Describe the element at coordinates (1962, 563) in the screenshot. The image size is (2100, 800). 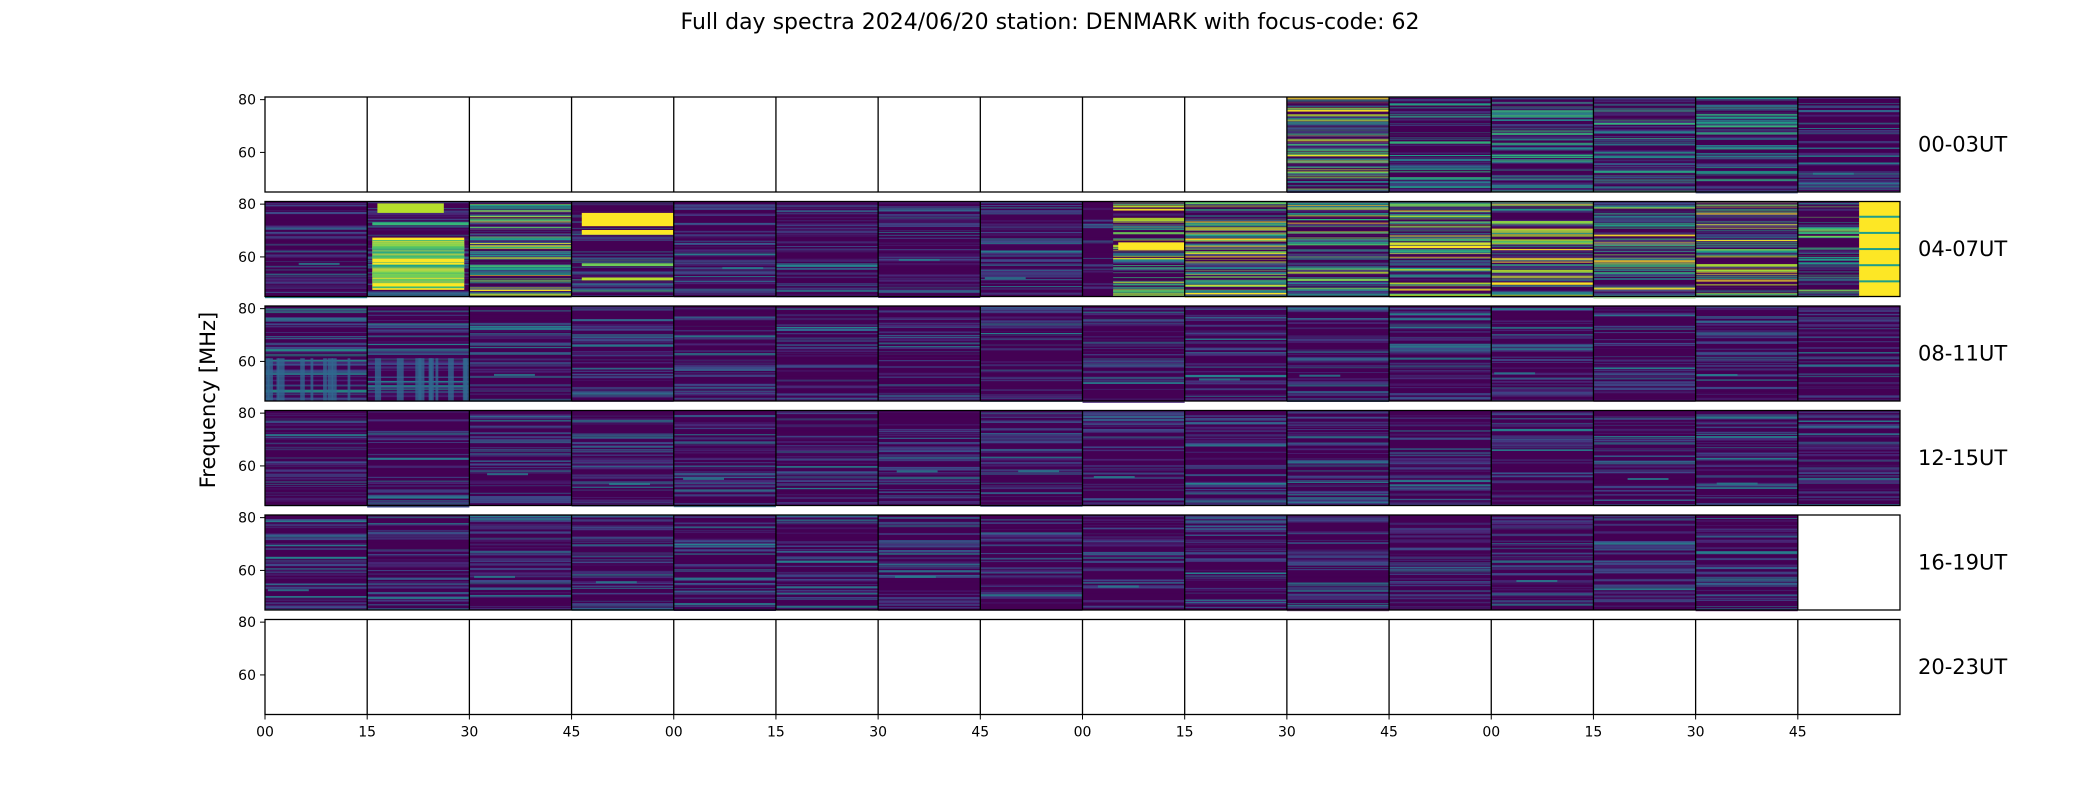
I see `row-label: 16-19UT` at that location.